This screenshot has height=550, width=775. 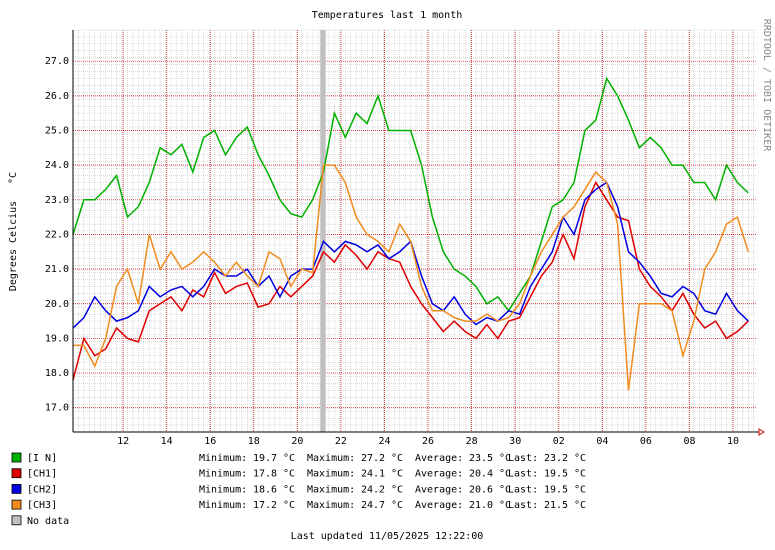 What do you see at coordinates (428, 441) in the screenshot?
I see `x-tick-label: 26` at bounding box center [428, 441].